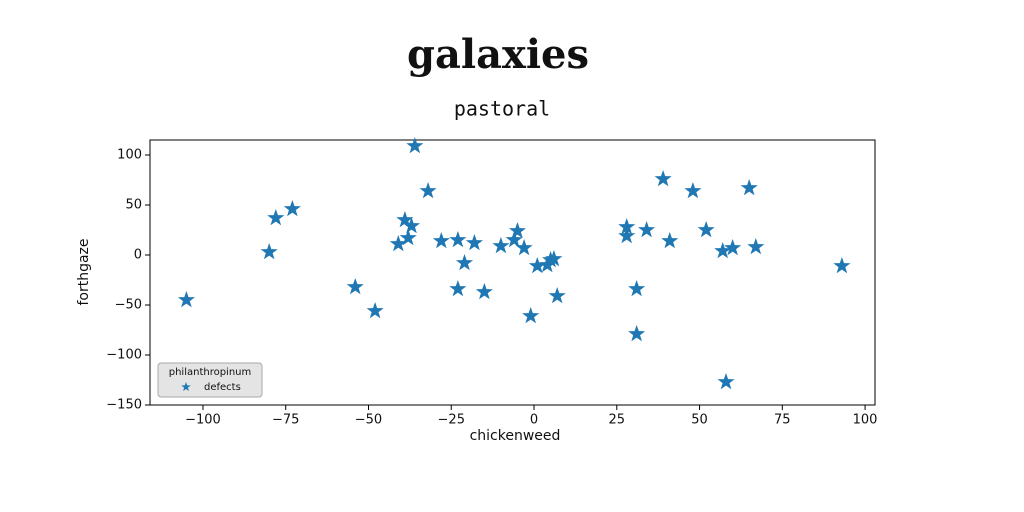  Describe the element at coordinates (515, 436) in the screenshot. I see `x-axis-label: chickenweed` at that location.